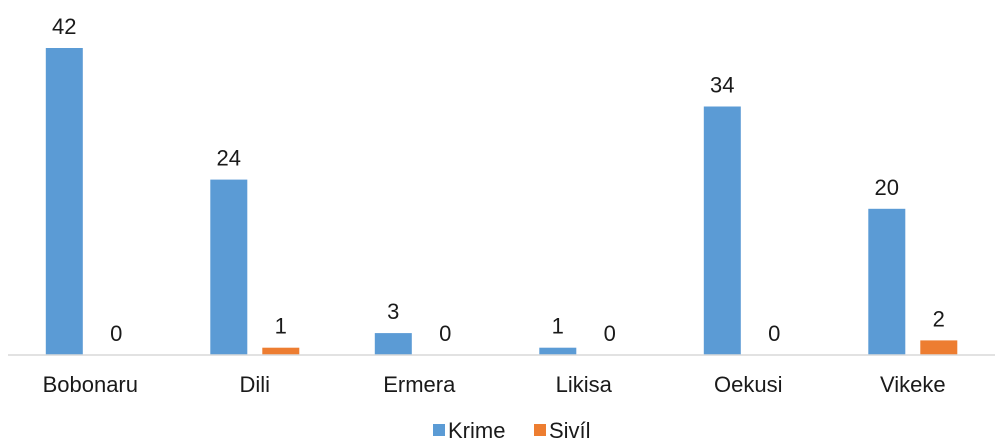 The image size is (1003, 447). I want to click on data-label-krime-oekusi: 34, so click(722, 85).